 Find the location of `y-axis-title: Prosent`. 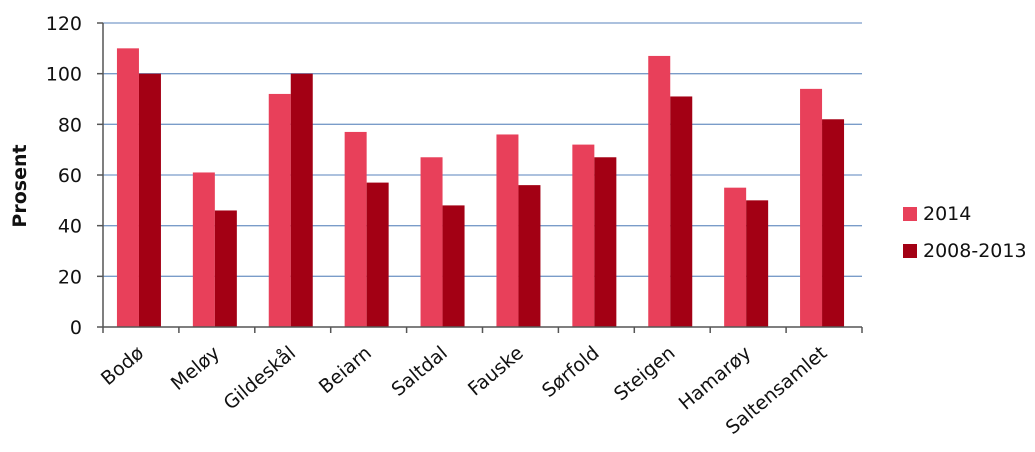

y-axis-title: Prosent is located at coordinates (20, 185).